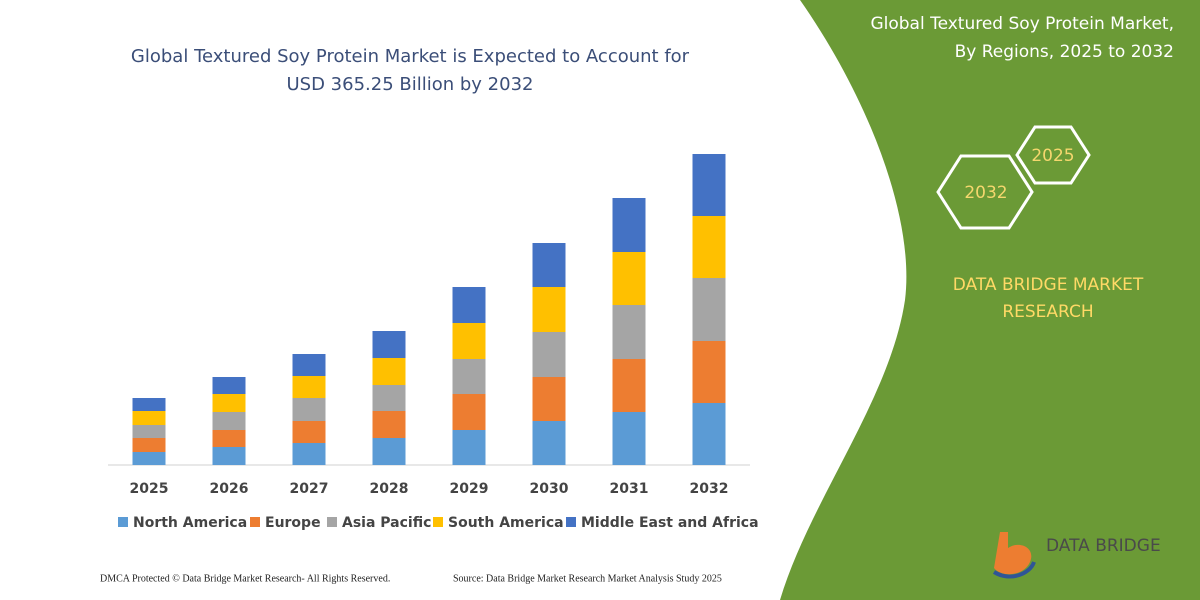 The image size is (1200, 600). What do you see at coordinates (709, 489) in the screenshot?
I see `x-tick-label: 2032` at bounding box center [709, 489].